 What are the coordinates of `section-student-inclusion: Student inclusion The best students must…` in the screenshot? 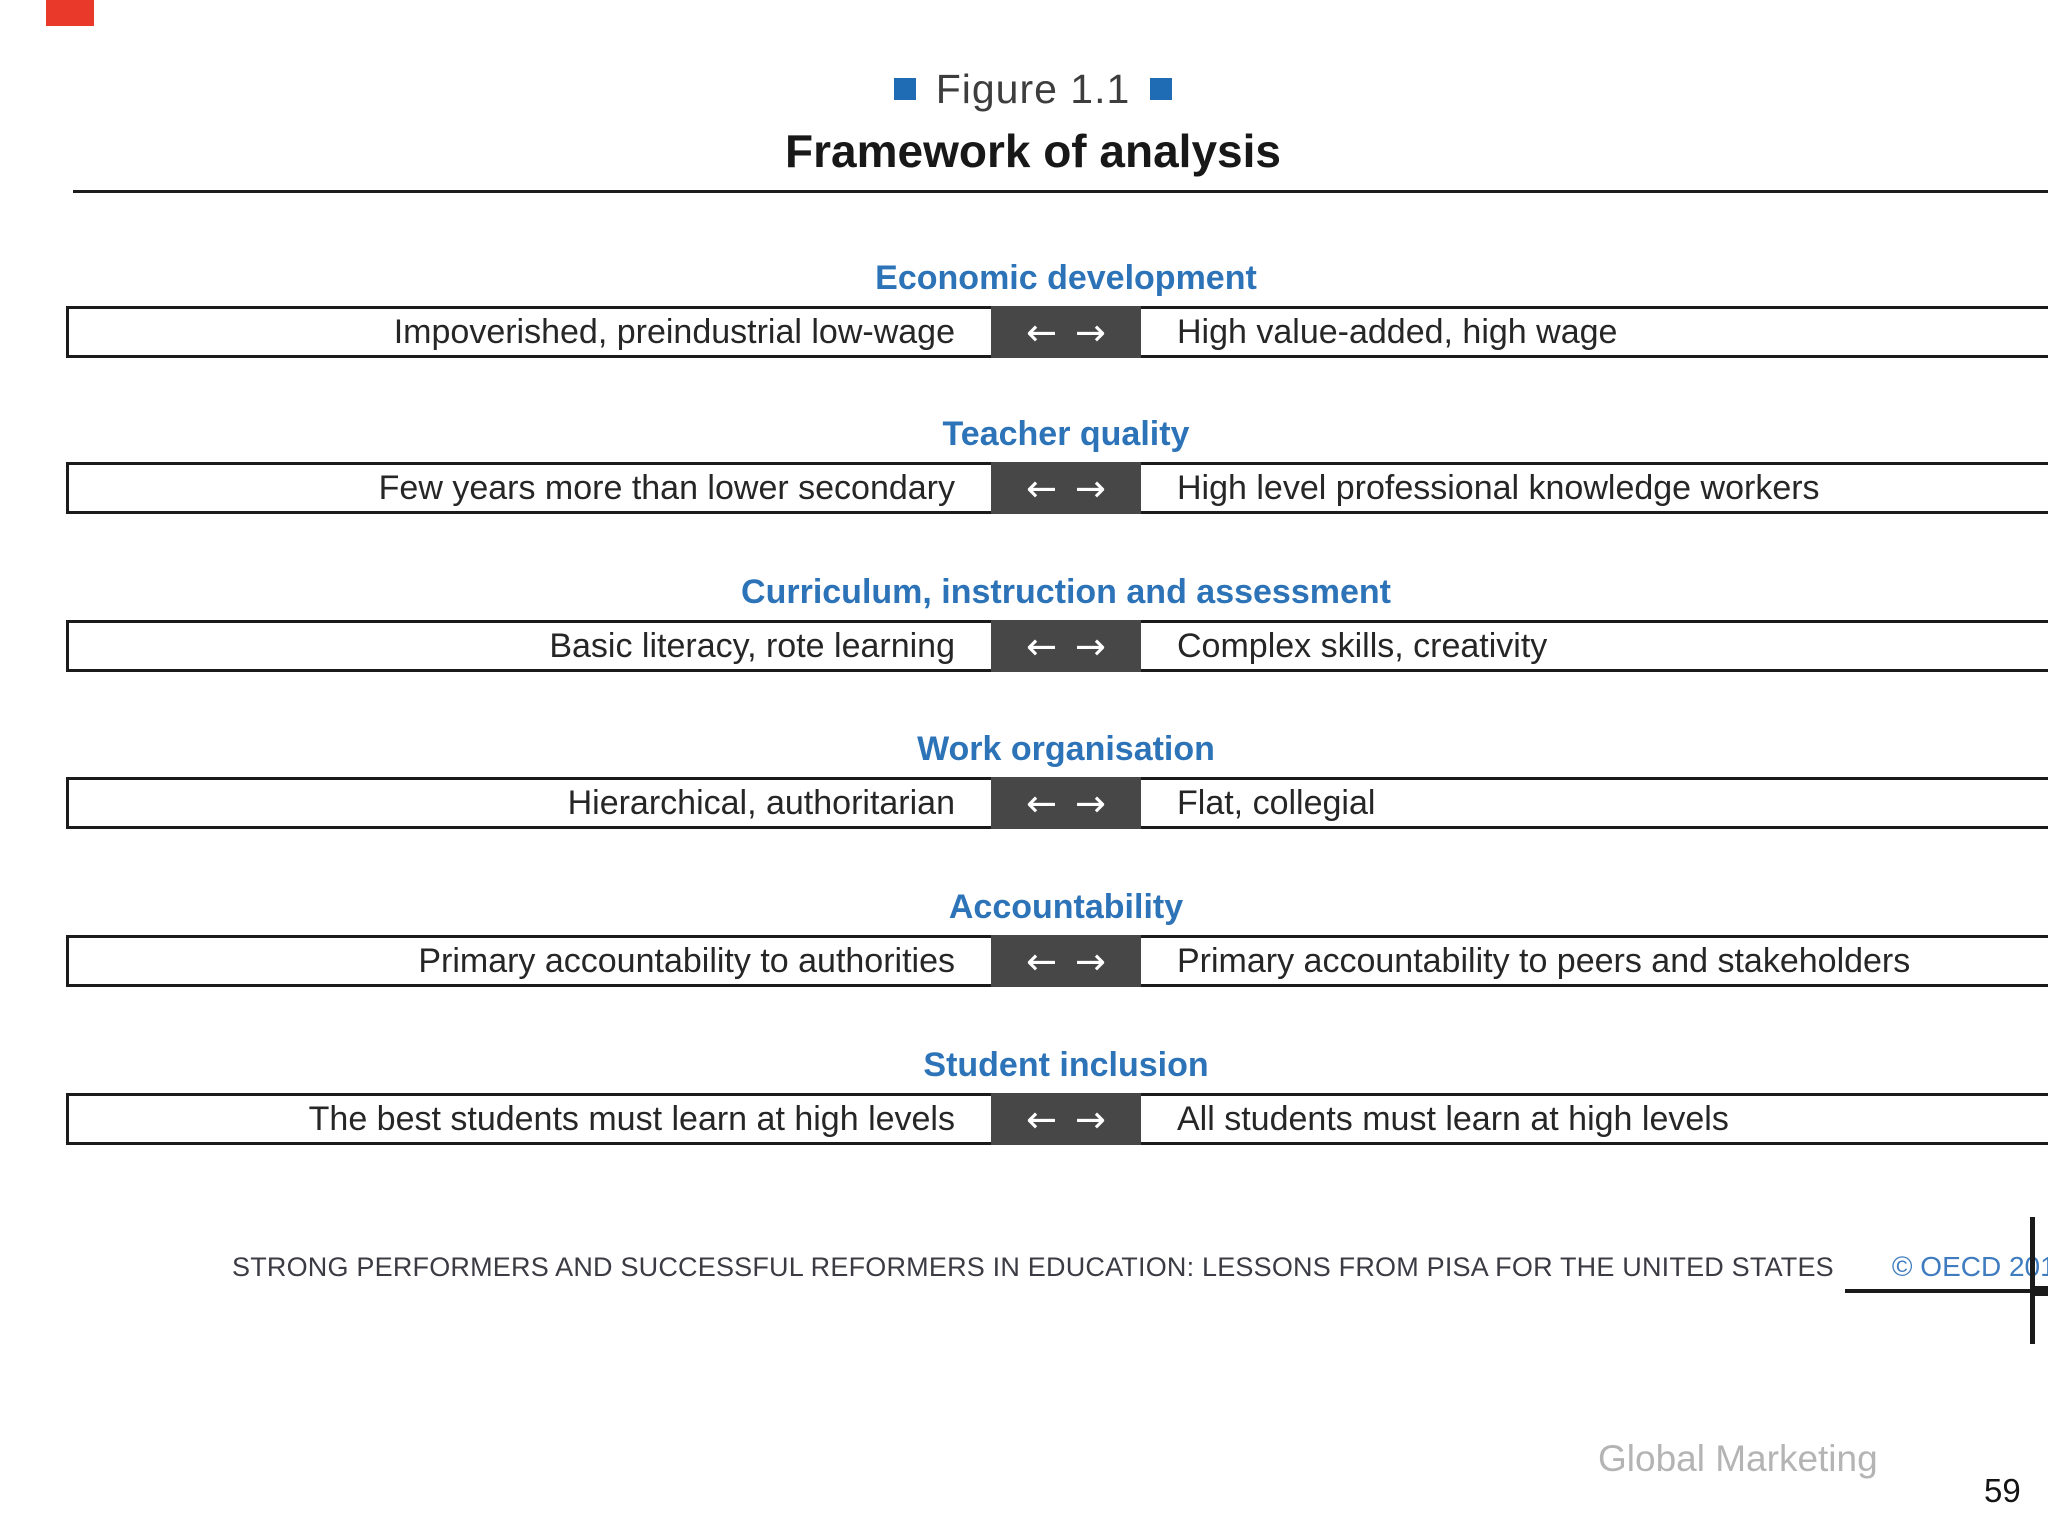 It's located at (1057, 1095).